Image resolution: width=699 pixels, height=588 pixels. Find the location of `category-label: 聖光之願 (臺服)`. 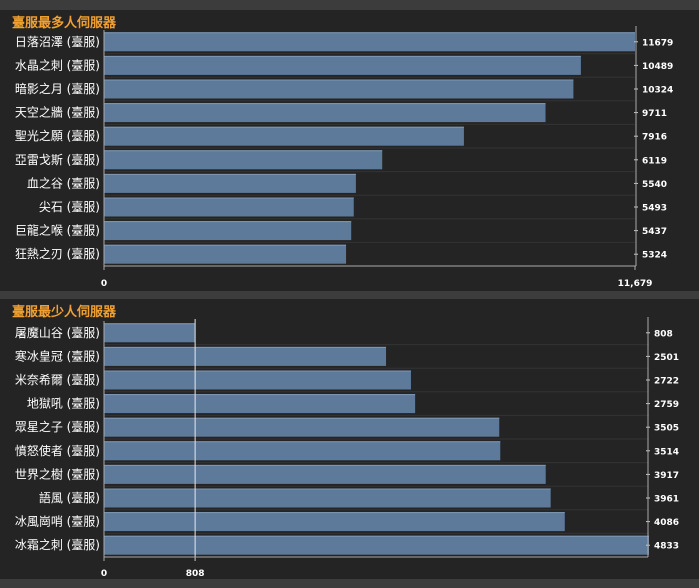

category-label: 聖光之願 (臺服) is located at coordinates (57, 135).